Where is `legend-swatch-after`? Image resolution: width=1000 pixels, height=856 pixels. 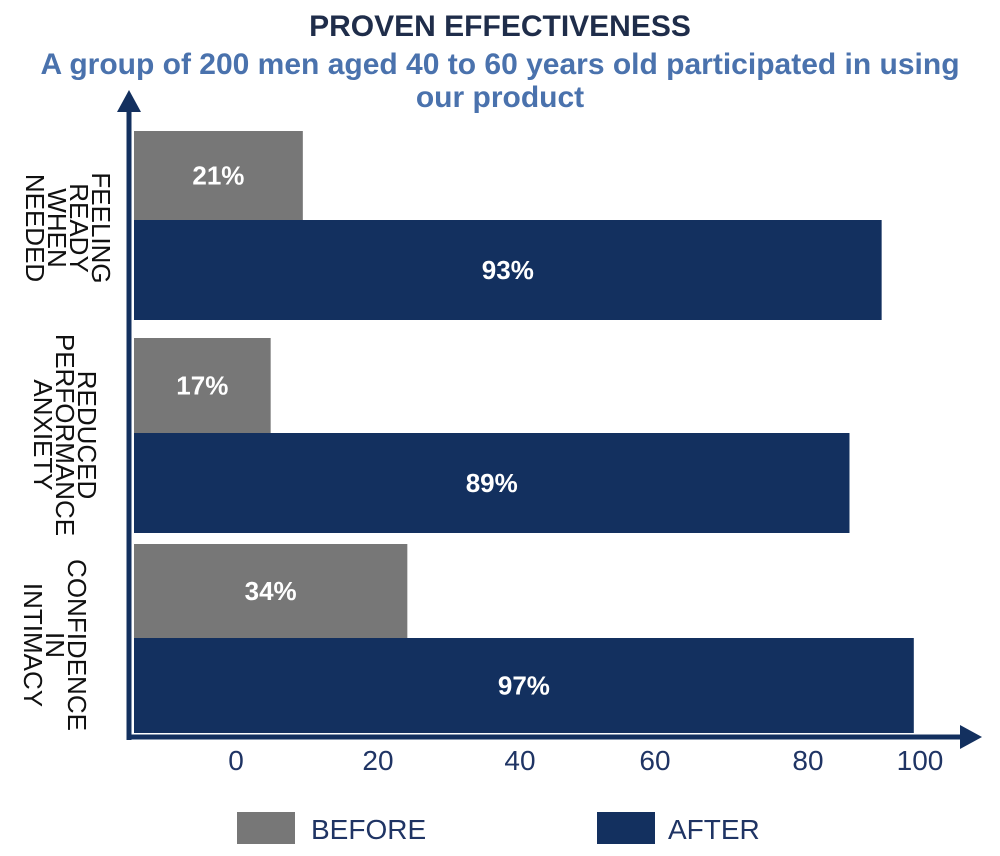 legend-swatch-after is located at coordinates (626, 828).